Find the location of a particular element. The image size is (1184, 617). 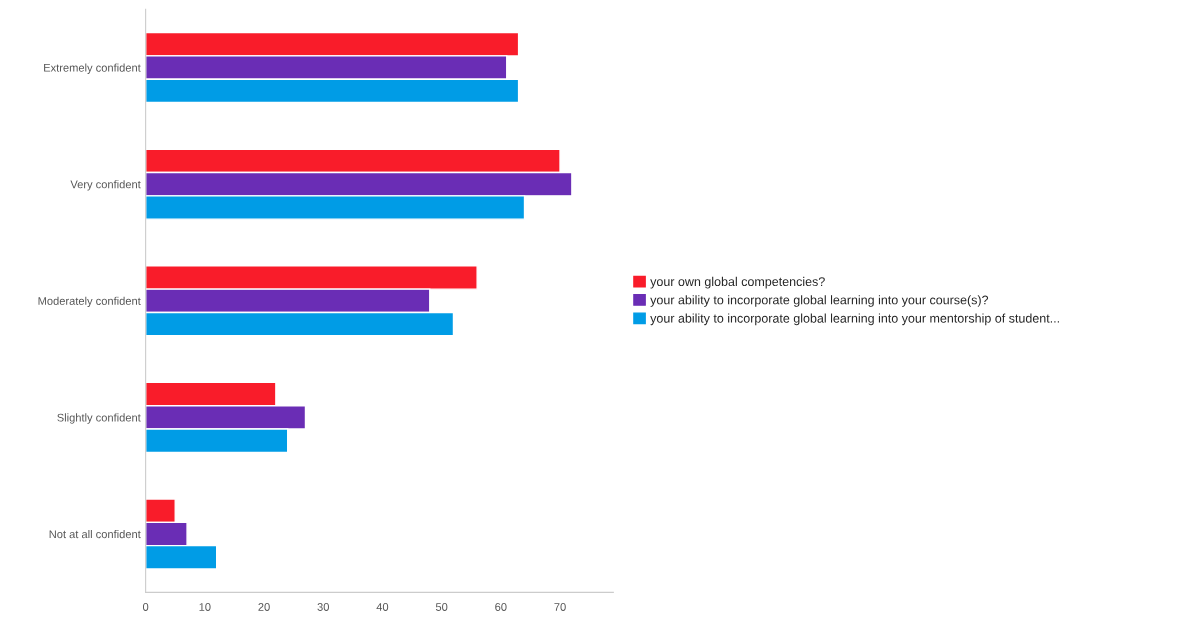

x-tick-label: 30 is located at coordinates (323, 607).